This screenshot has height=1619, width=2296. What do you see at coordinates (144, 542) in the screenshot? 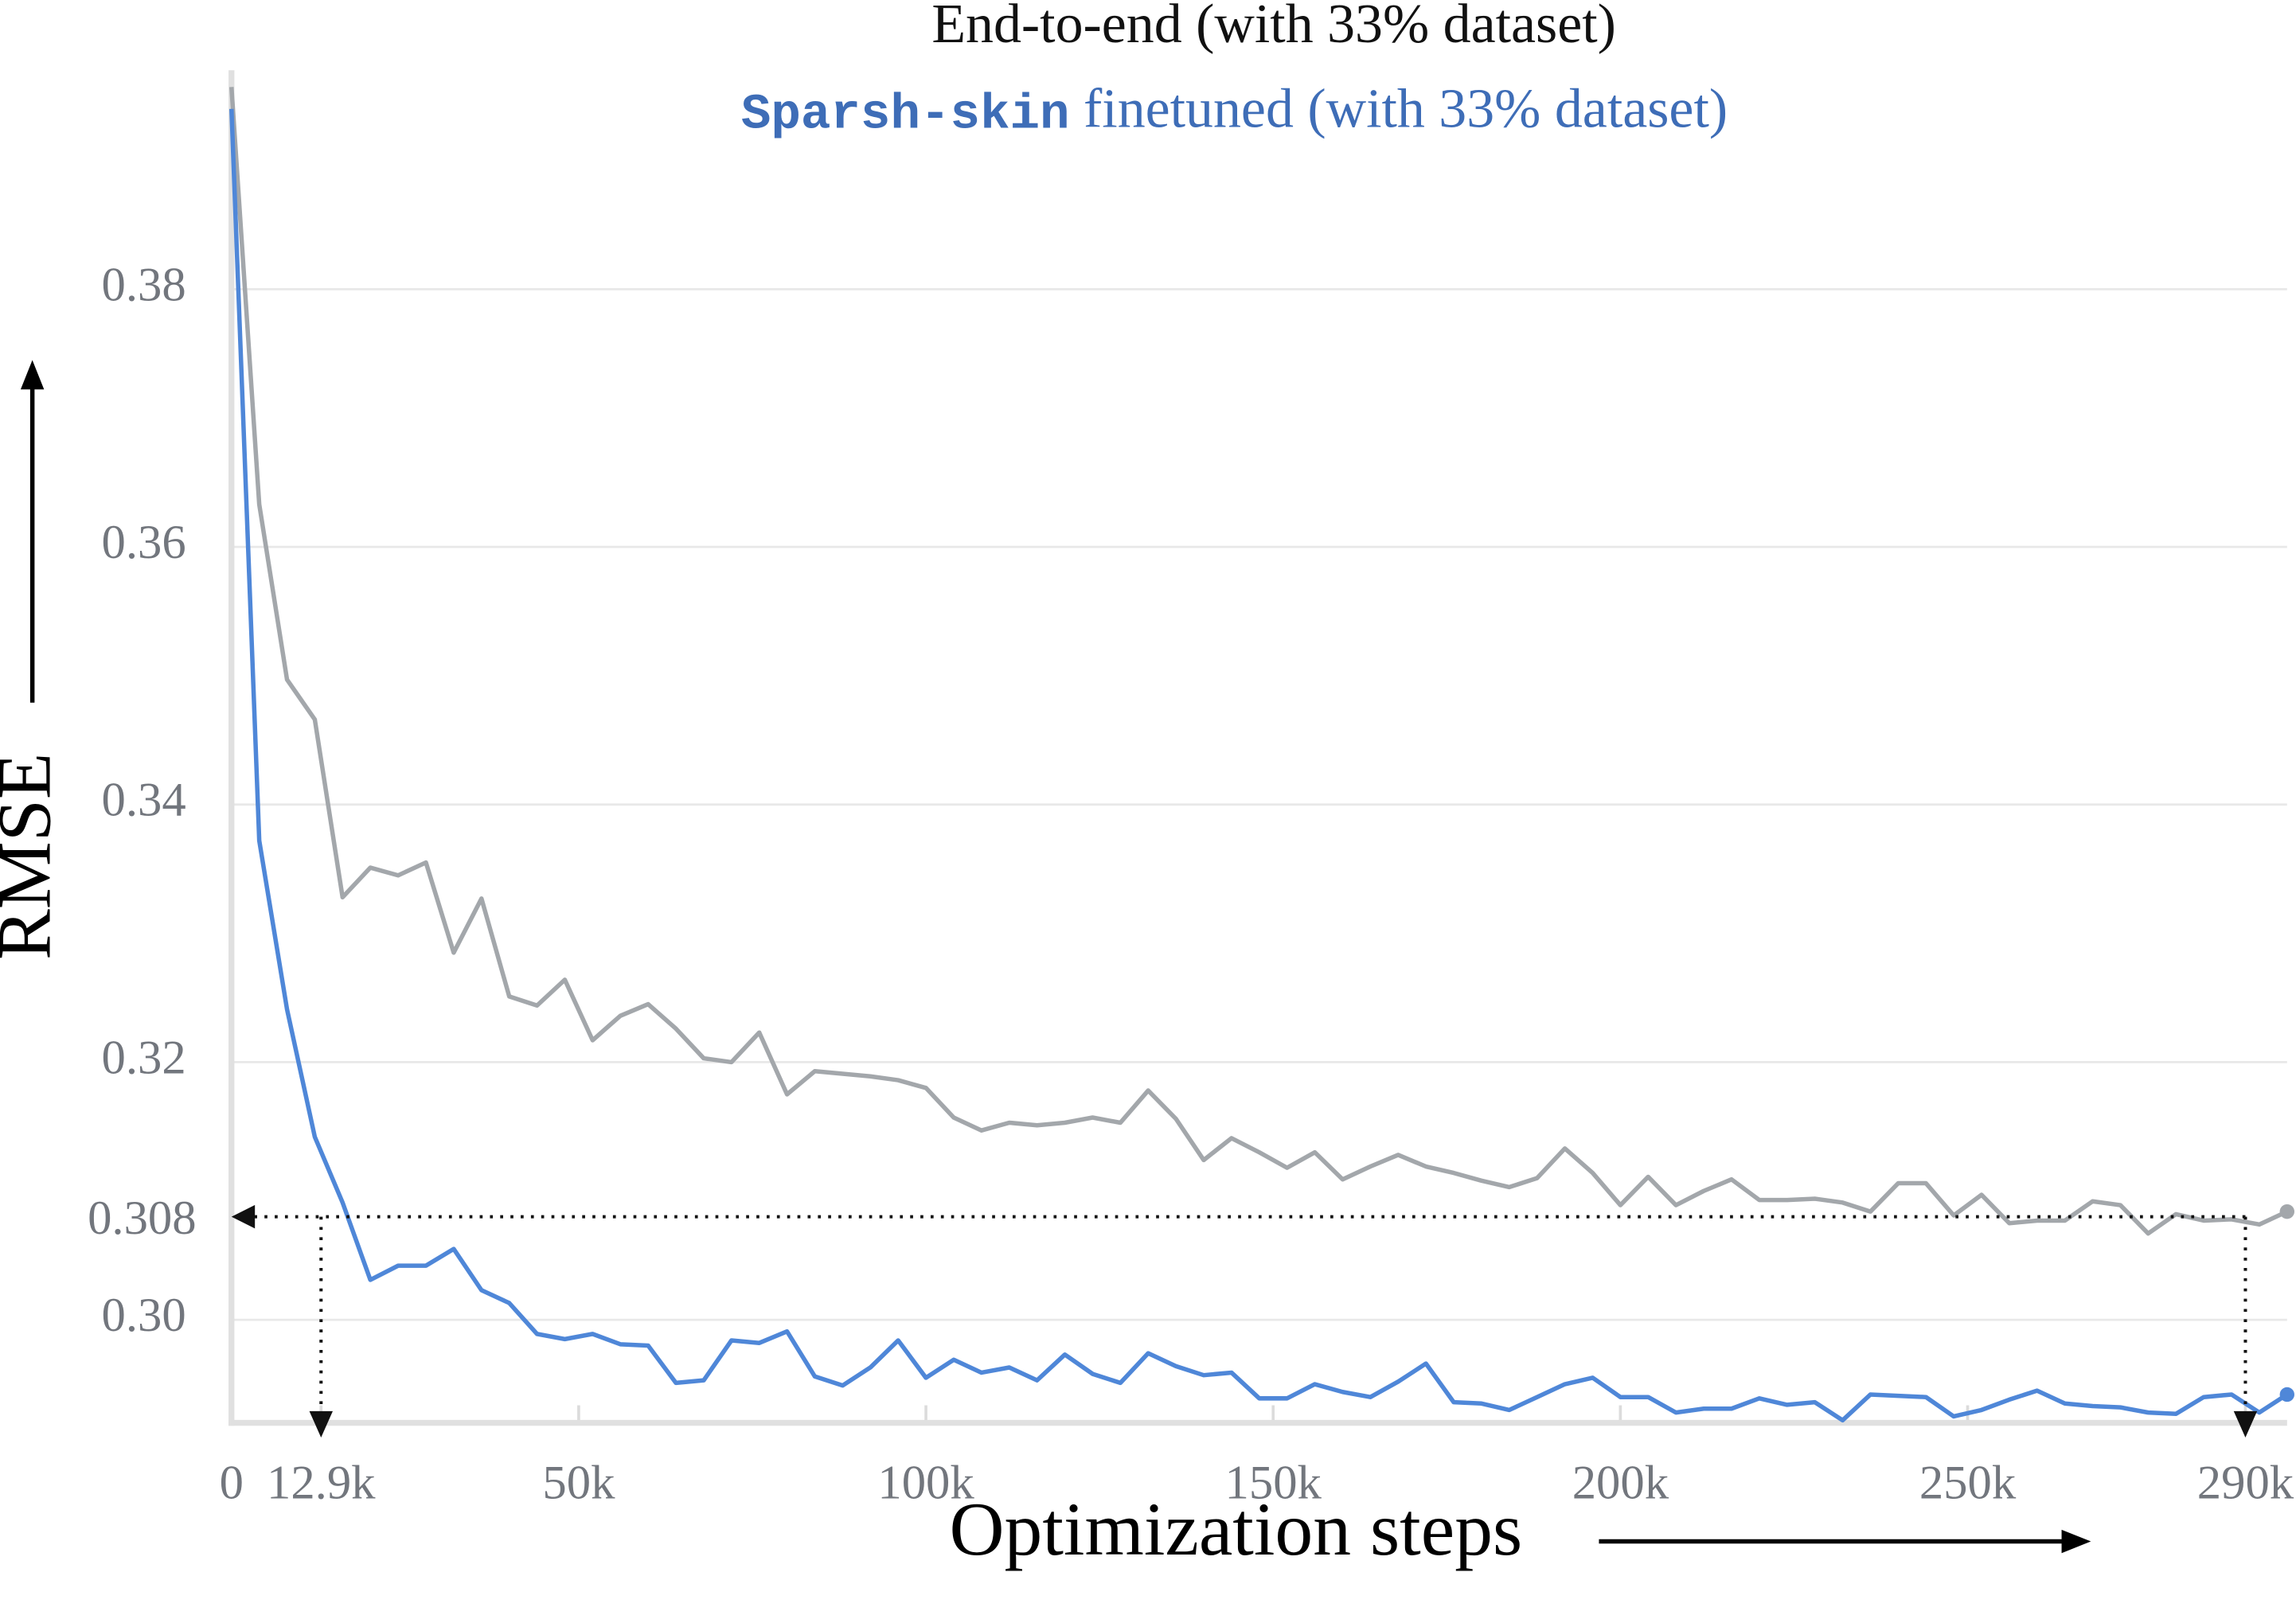
I see `y-tick-label: 0.36` at bounding box center [144, 542].